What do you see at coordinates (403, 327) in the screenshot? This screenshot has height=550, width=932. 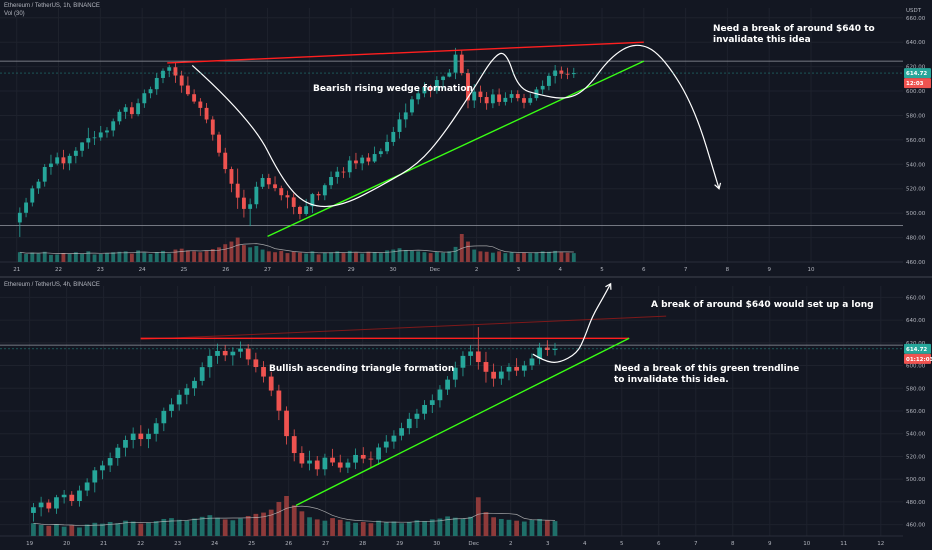 I see `faint-resistance-trendline` at bounding box center [403, 327].